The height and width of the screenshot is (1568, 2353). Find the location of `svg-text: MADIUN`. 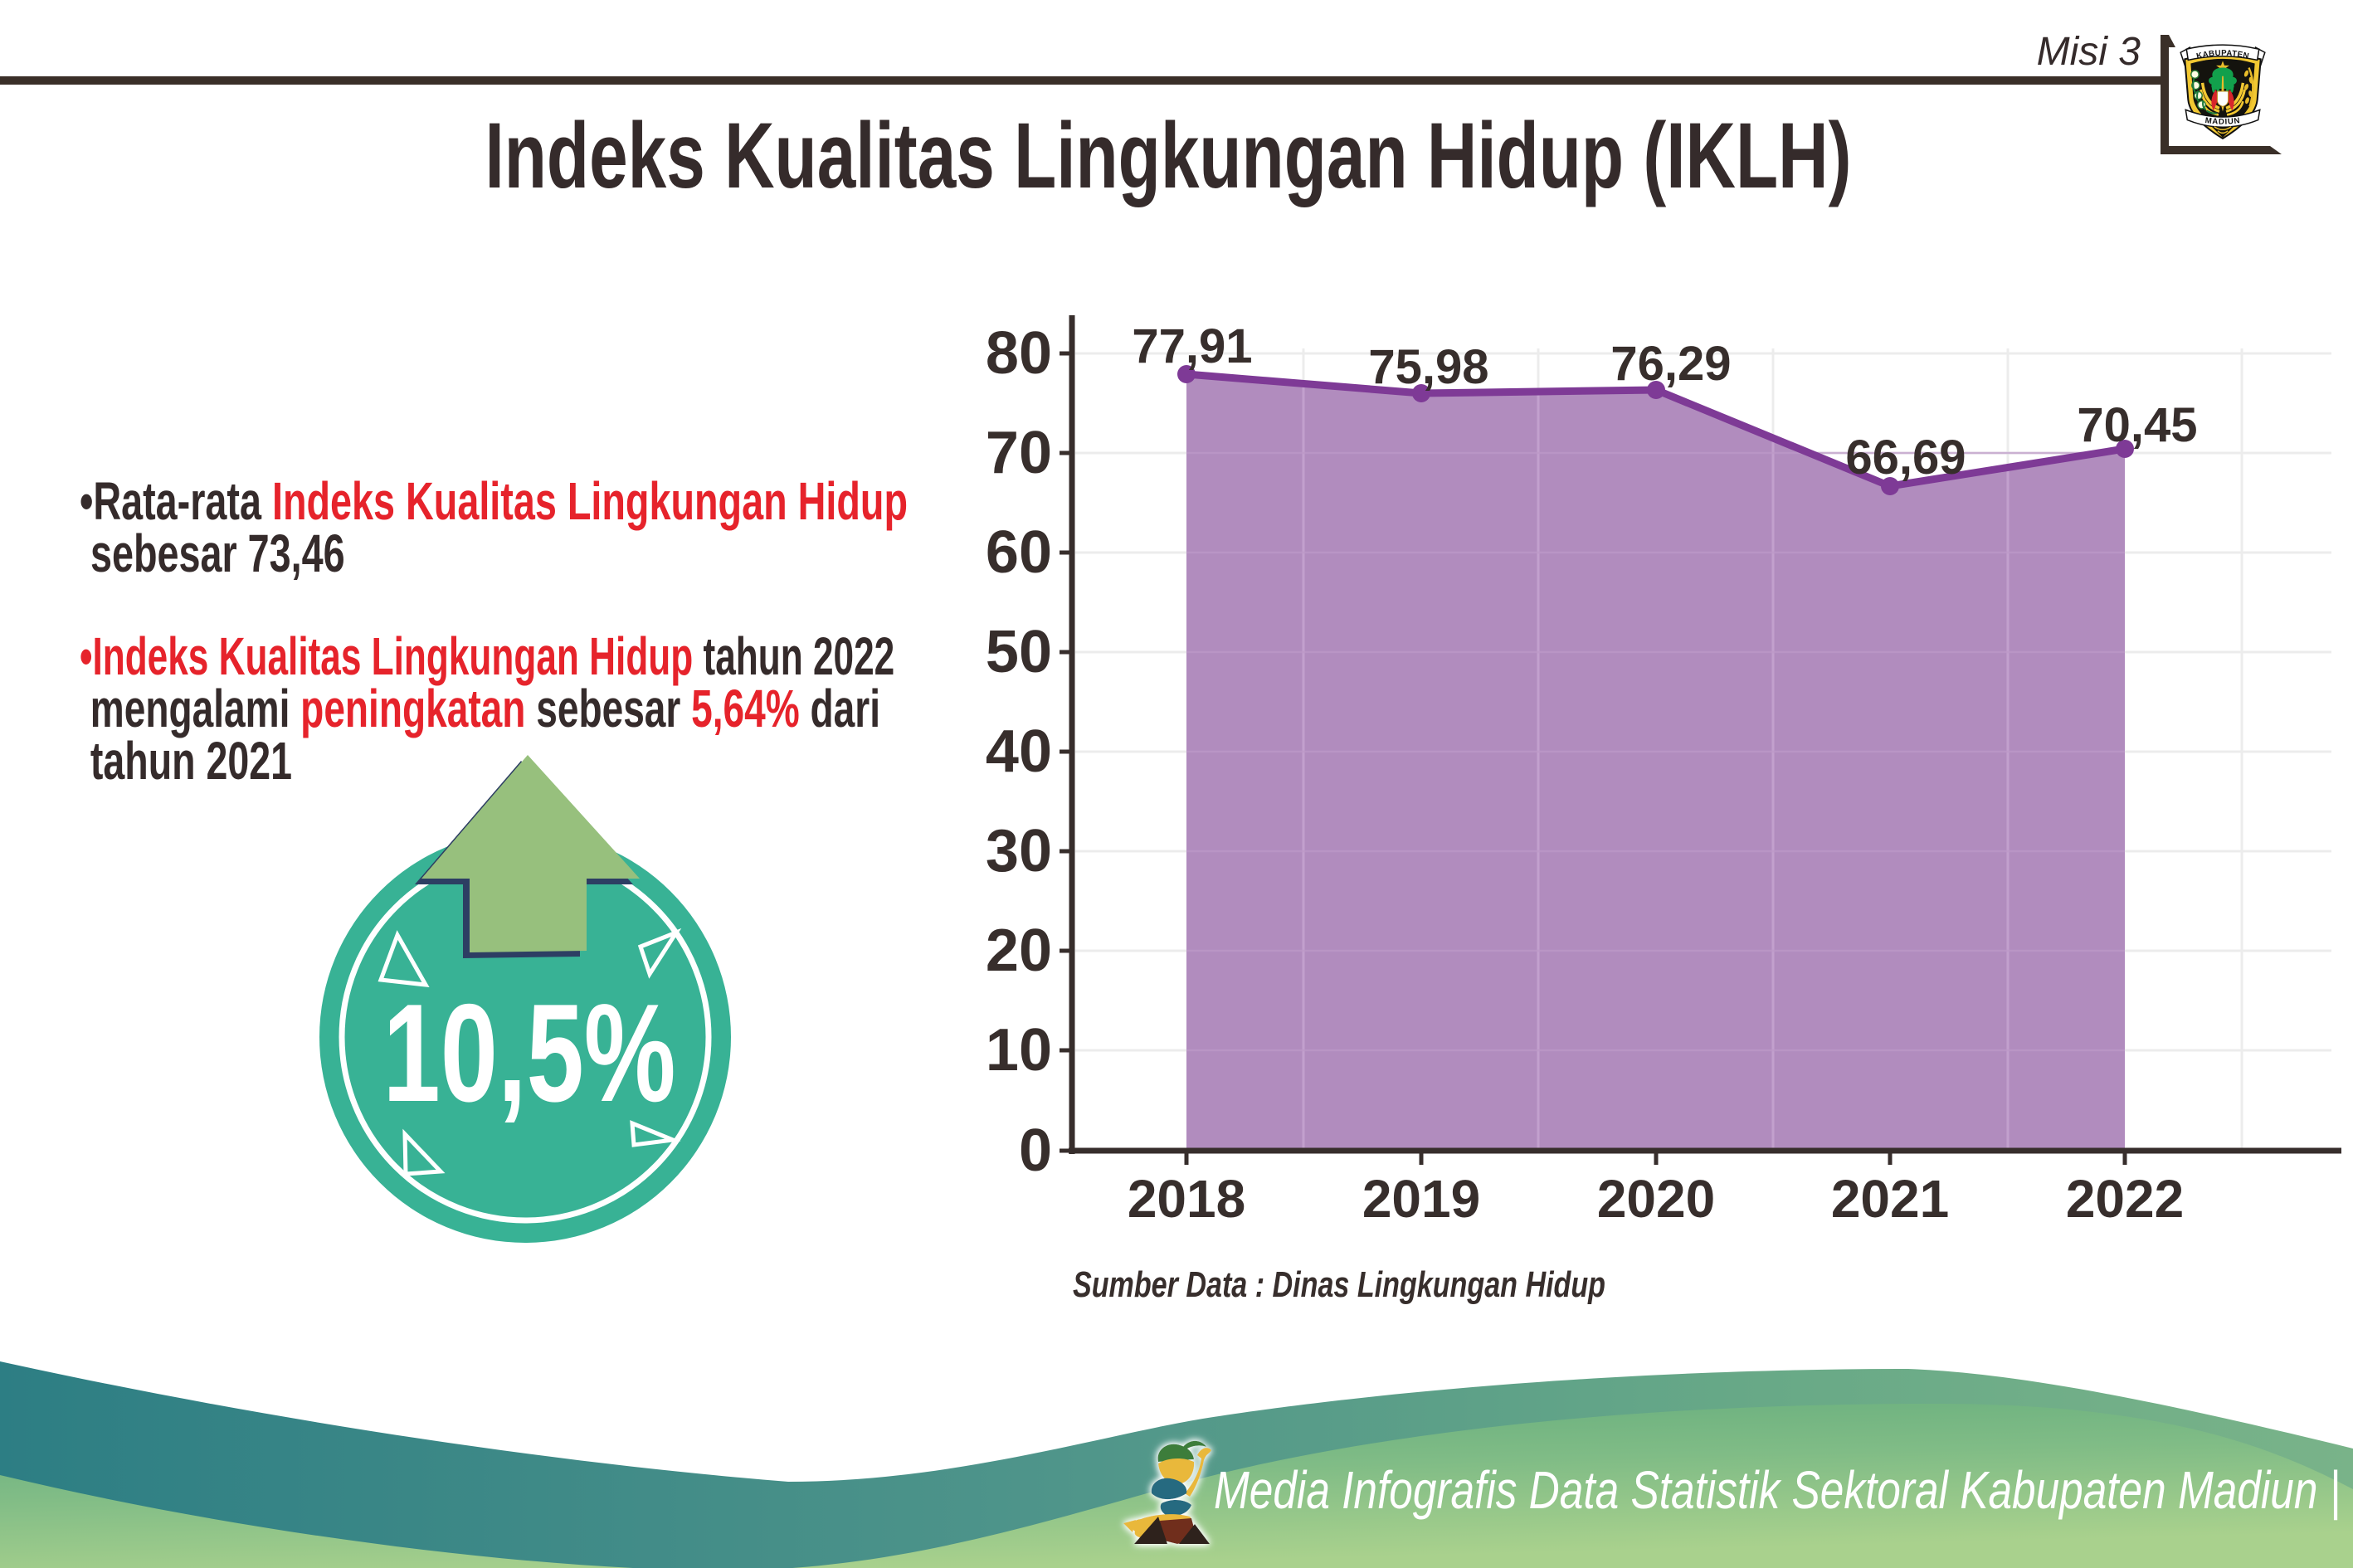

svg-text: MADIUN is located at coordinates (2222, 121).